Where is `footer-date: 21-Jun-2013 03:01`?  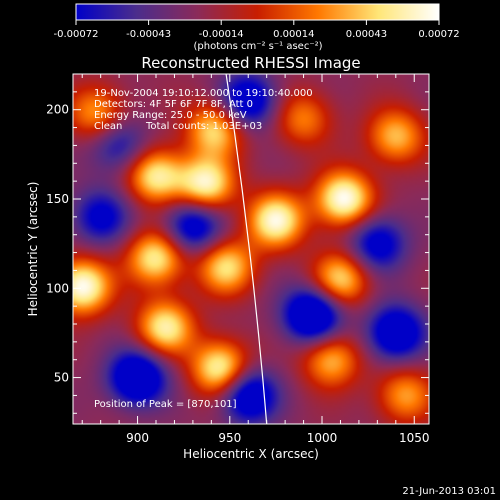 footer-date: 21-Jun-2013 03:01 is located at coordinates (449, 491).